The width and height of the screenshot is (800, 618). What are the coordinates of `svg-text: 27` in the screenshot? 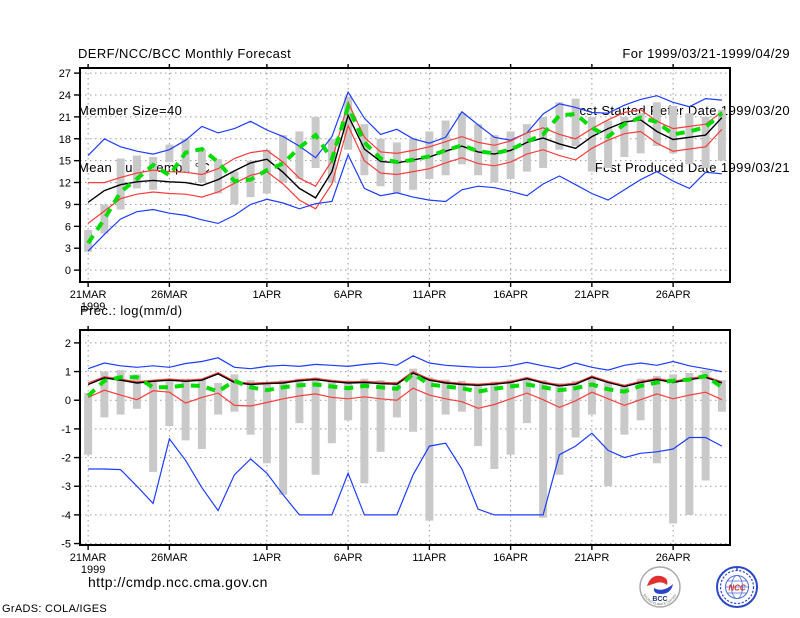 It's located at (65, 74).